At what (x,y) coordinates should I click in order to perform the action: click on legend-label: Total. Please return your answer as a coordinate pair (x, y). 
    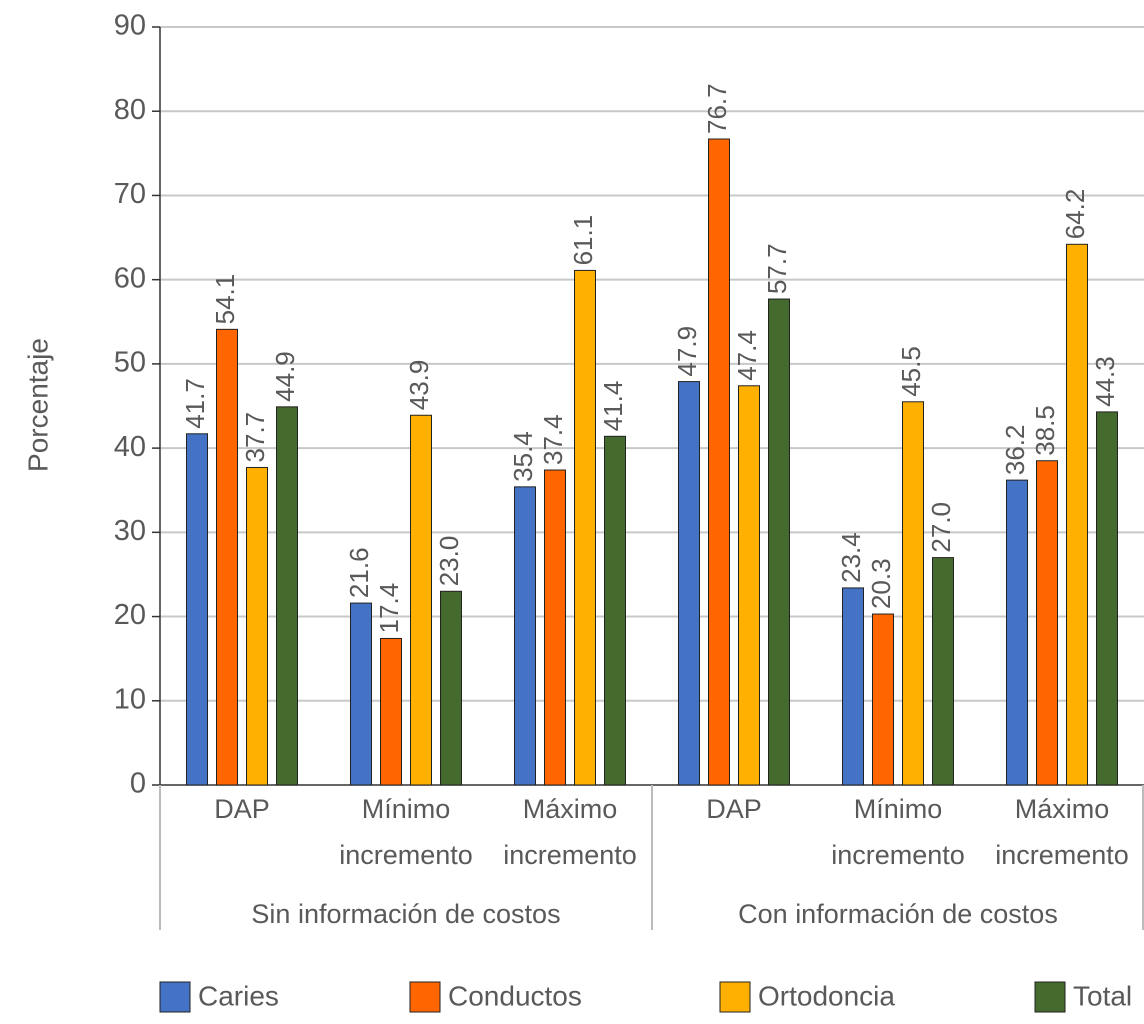
    Looking at the image, I should click on (1102, 995).